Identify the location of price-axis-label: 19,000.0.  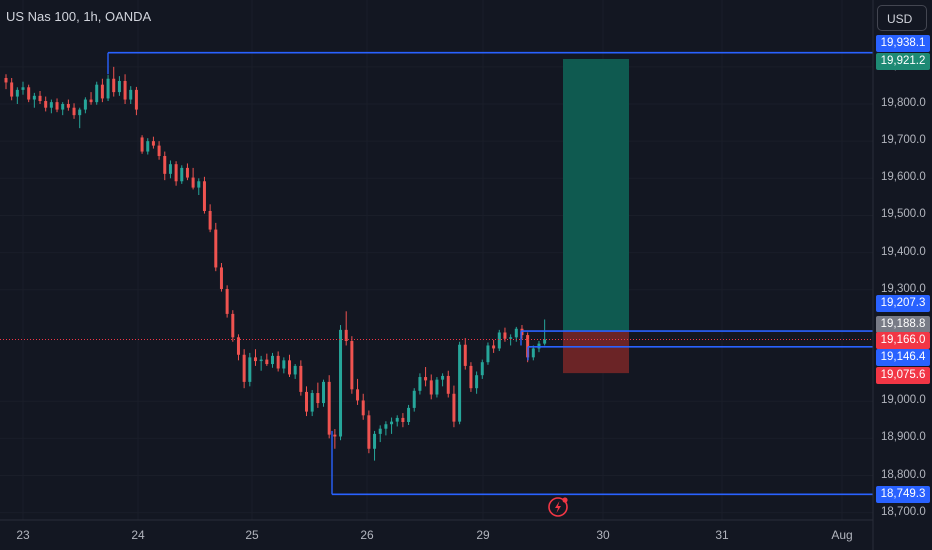
(903, 400).